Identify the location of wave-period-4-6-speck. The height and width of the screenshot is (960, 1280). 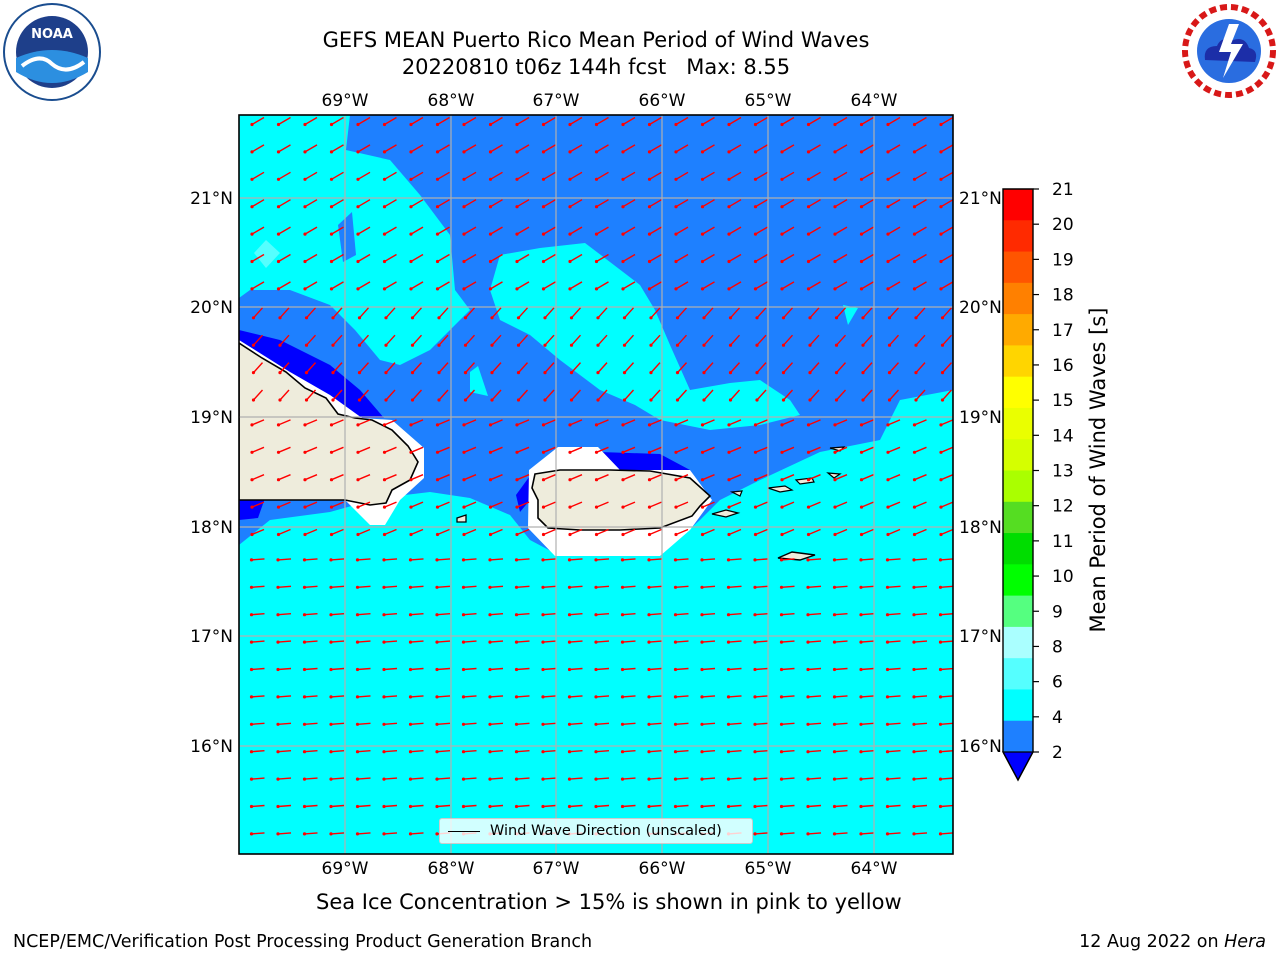
(850, 315).